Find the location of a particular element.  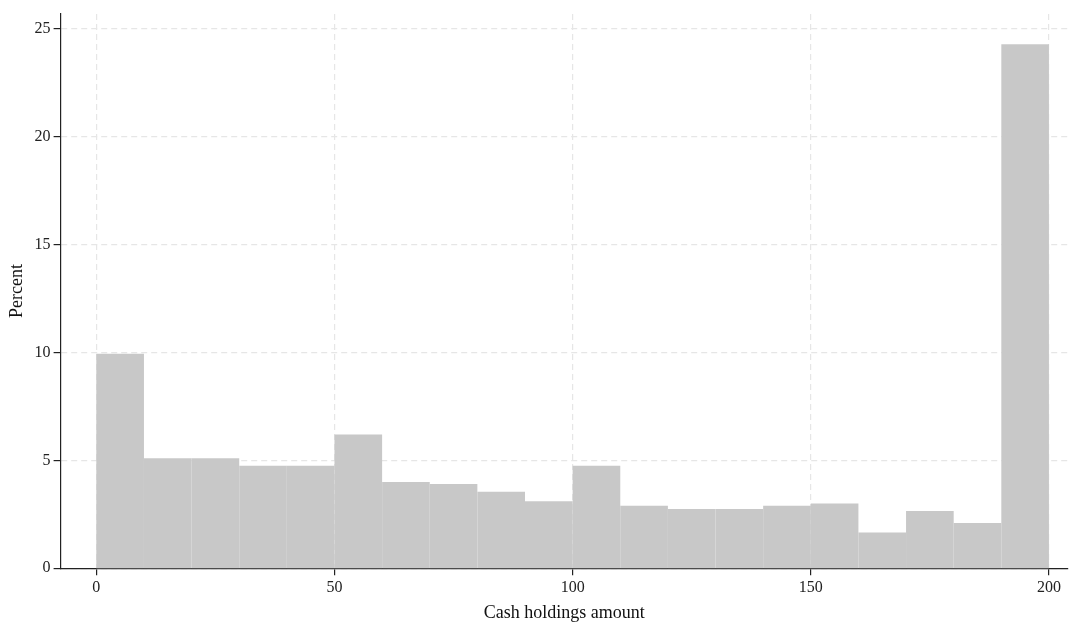

y-tick-label: 10 is located at coordinates (42, 351).